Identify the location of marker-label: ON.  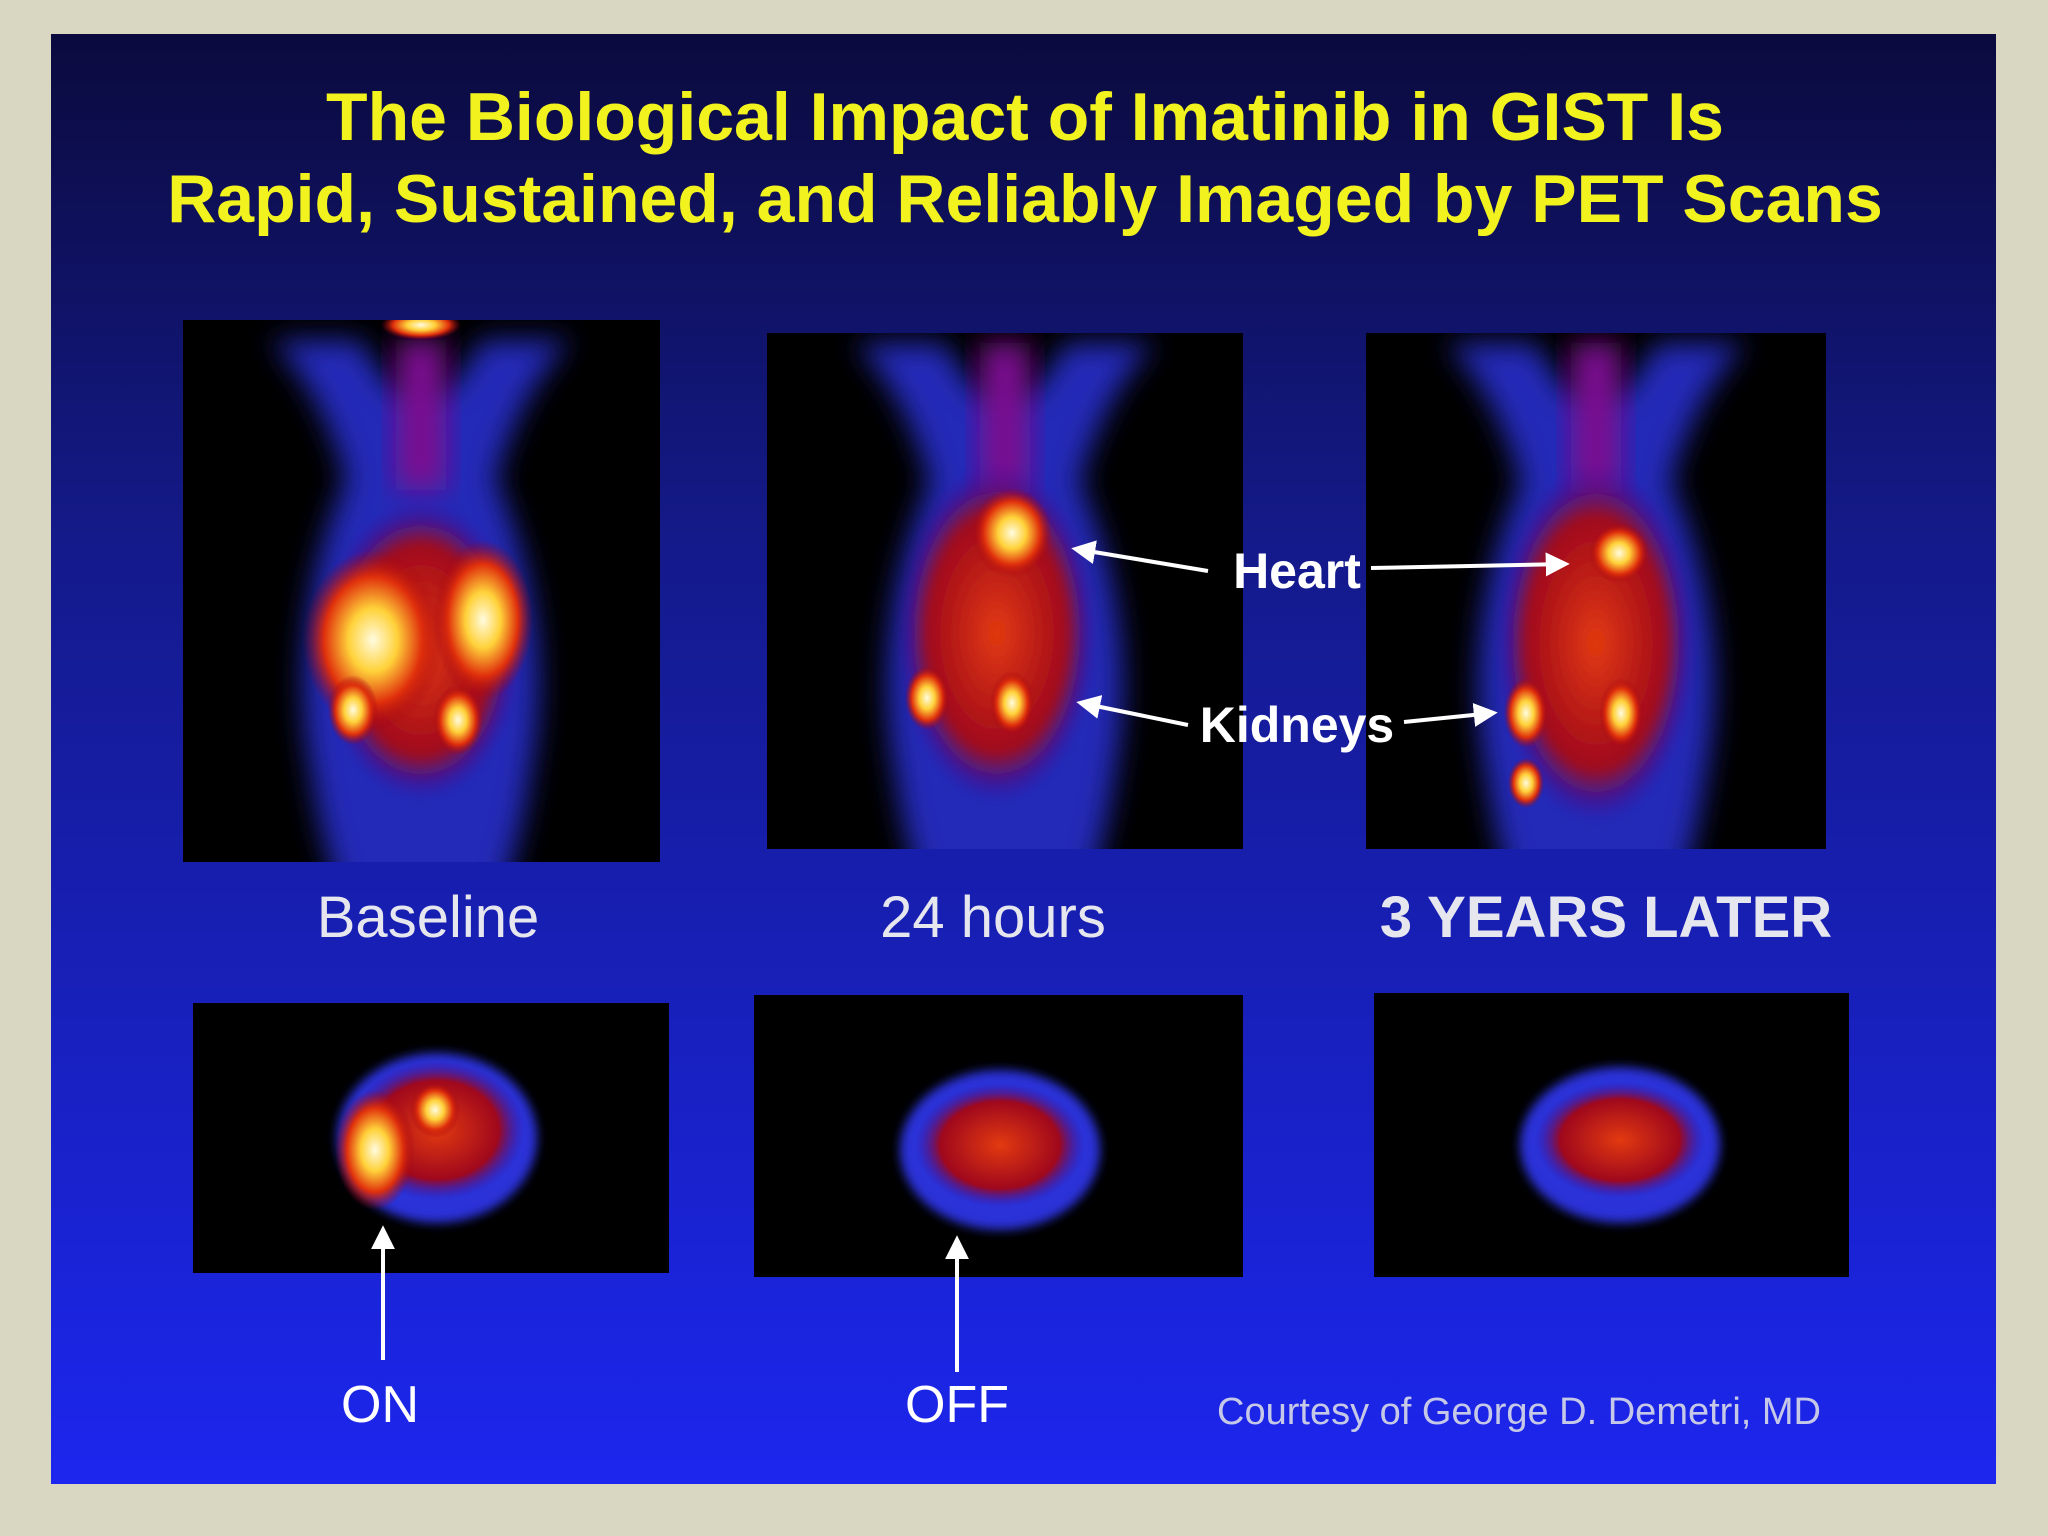
(380, 1405).